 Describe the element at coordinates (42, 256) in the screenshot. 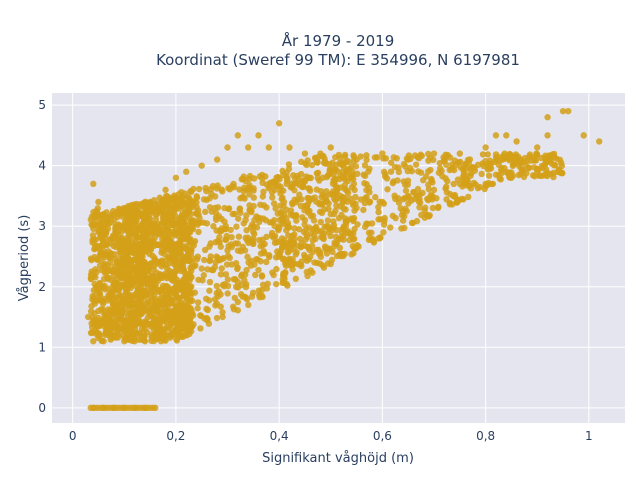

I see `y-tick-labels: 0 1 2 3 4 5` at that location.